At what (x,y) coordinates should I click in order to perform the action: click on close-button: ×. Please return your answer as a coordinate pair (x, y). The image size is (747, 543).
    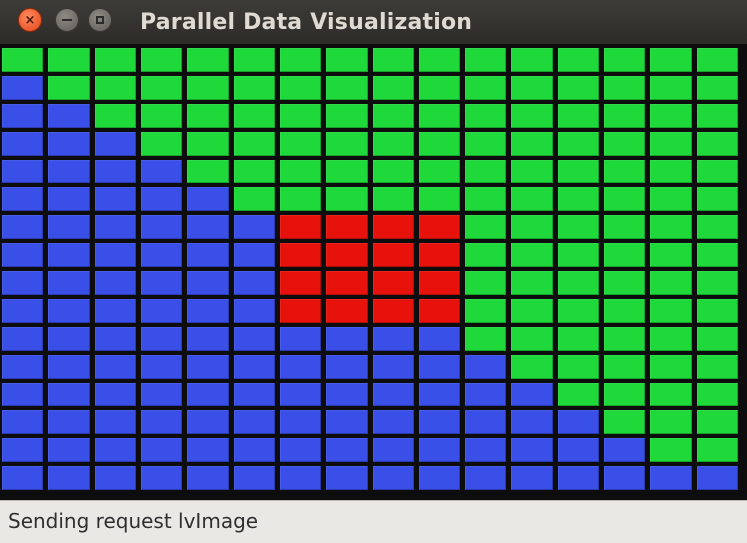
    Looking at the image, I should click on (30, 20).